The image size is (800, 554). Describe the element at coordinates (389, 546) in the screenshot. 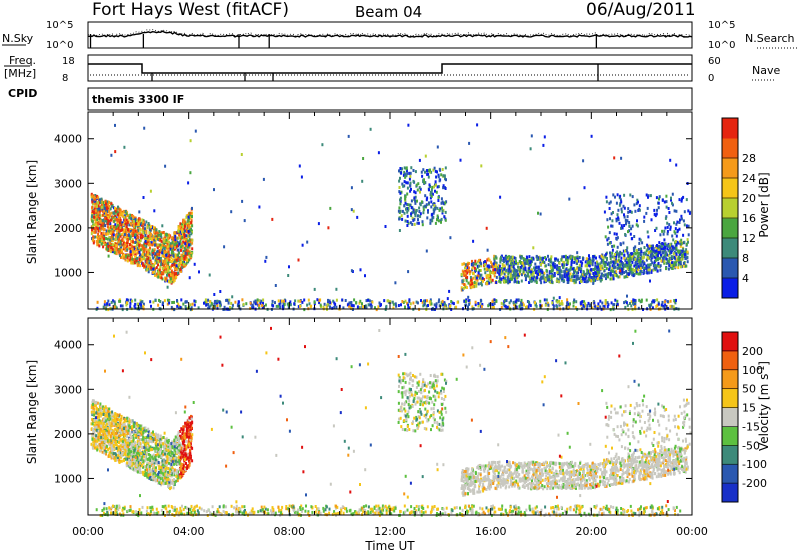

I see `time-axis-label: Time UT` at that location.